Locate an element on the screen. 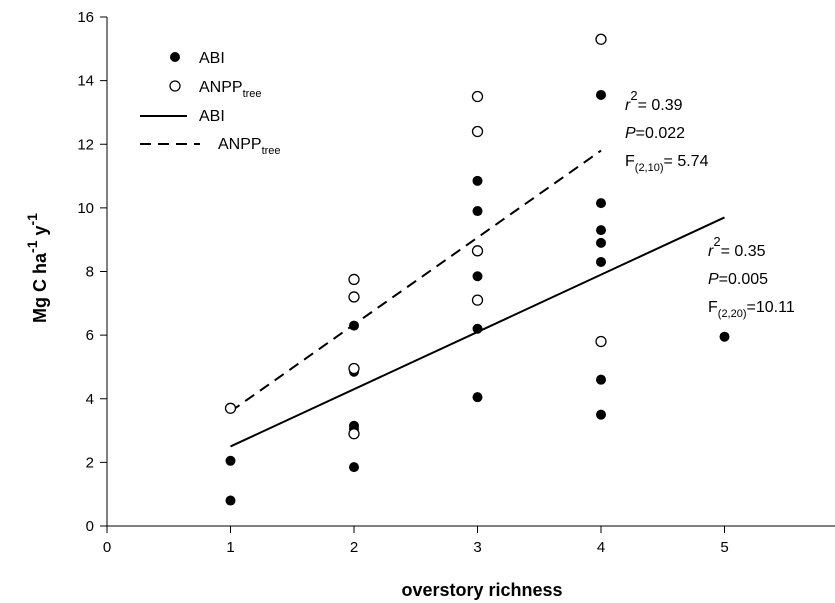  legend-marker-abi is located at coordinates (175, 57).